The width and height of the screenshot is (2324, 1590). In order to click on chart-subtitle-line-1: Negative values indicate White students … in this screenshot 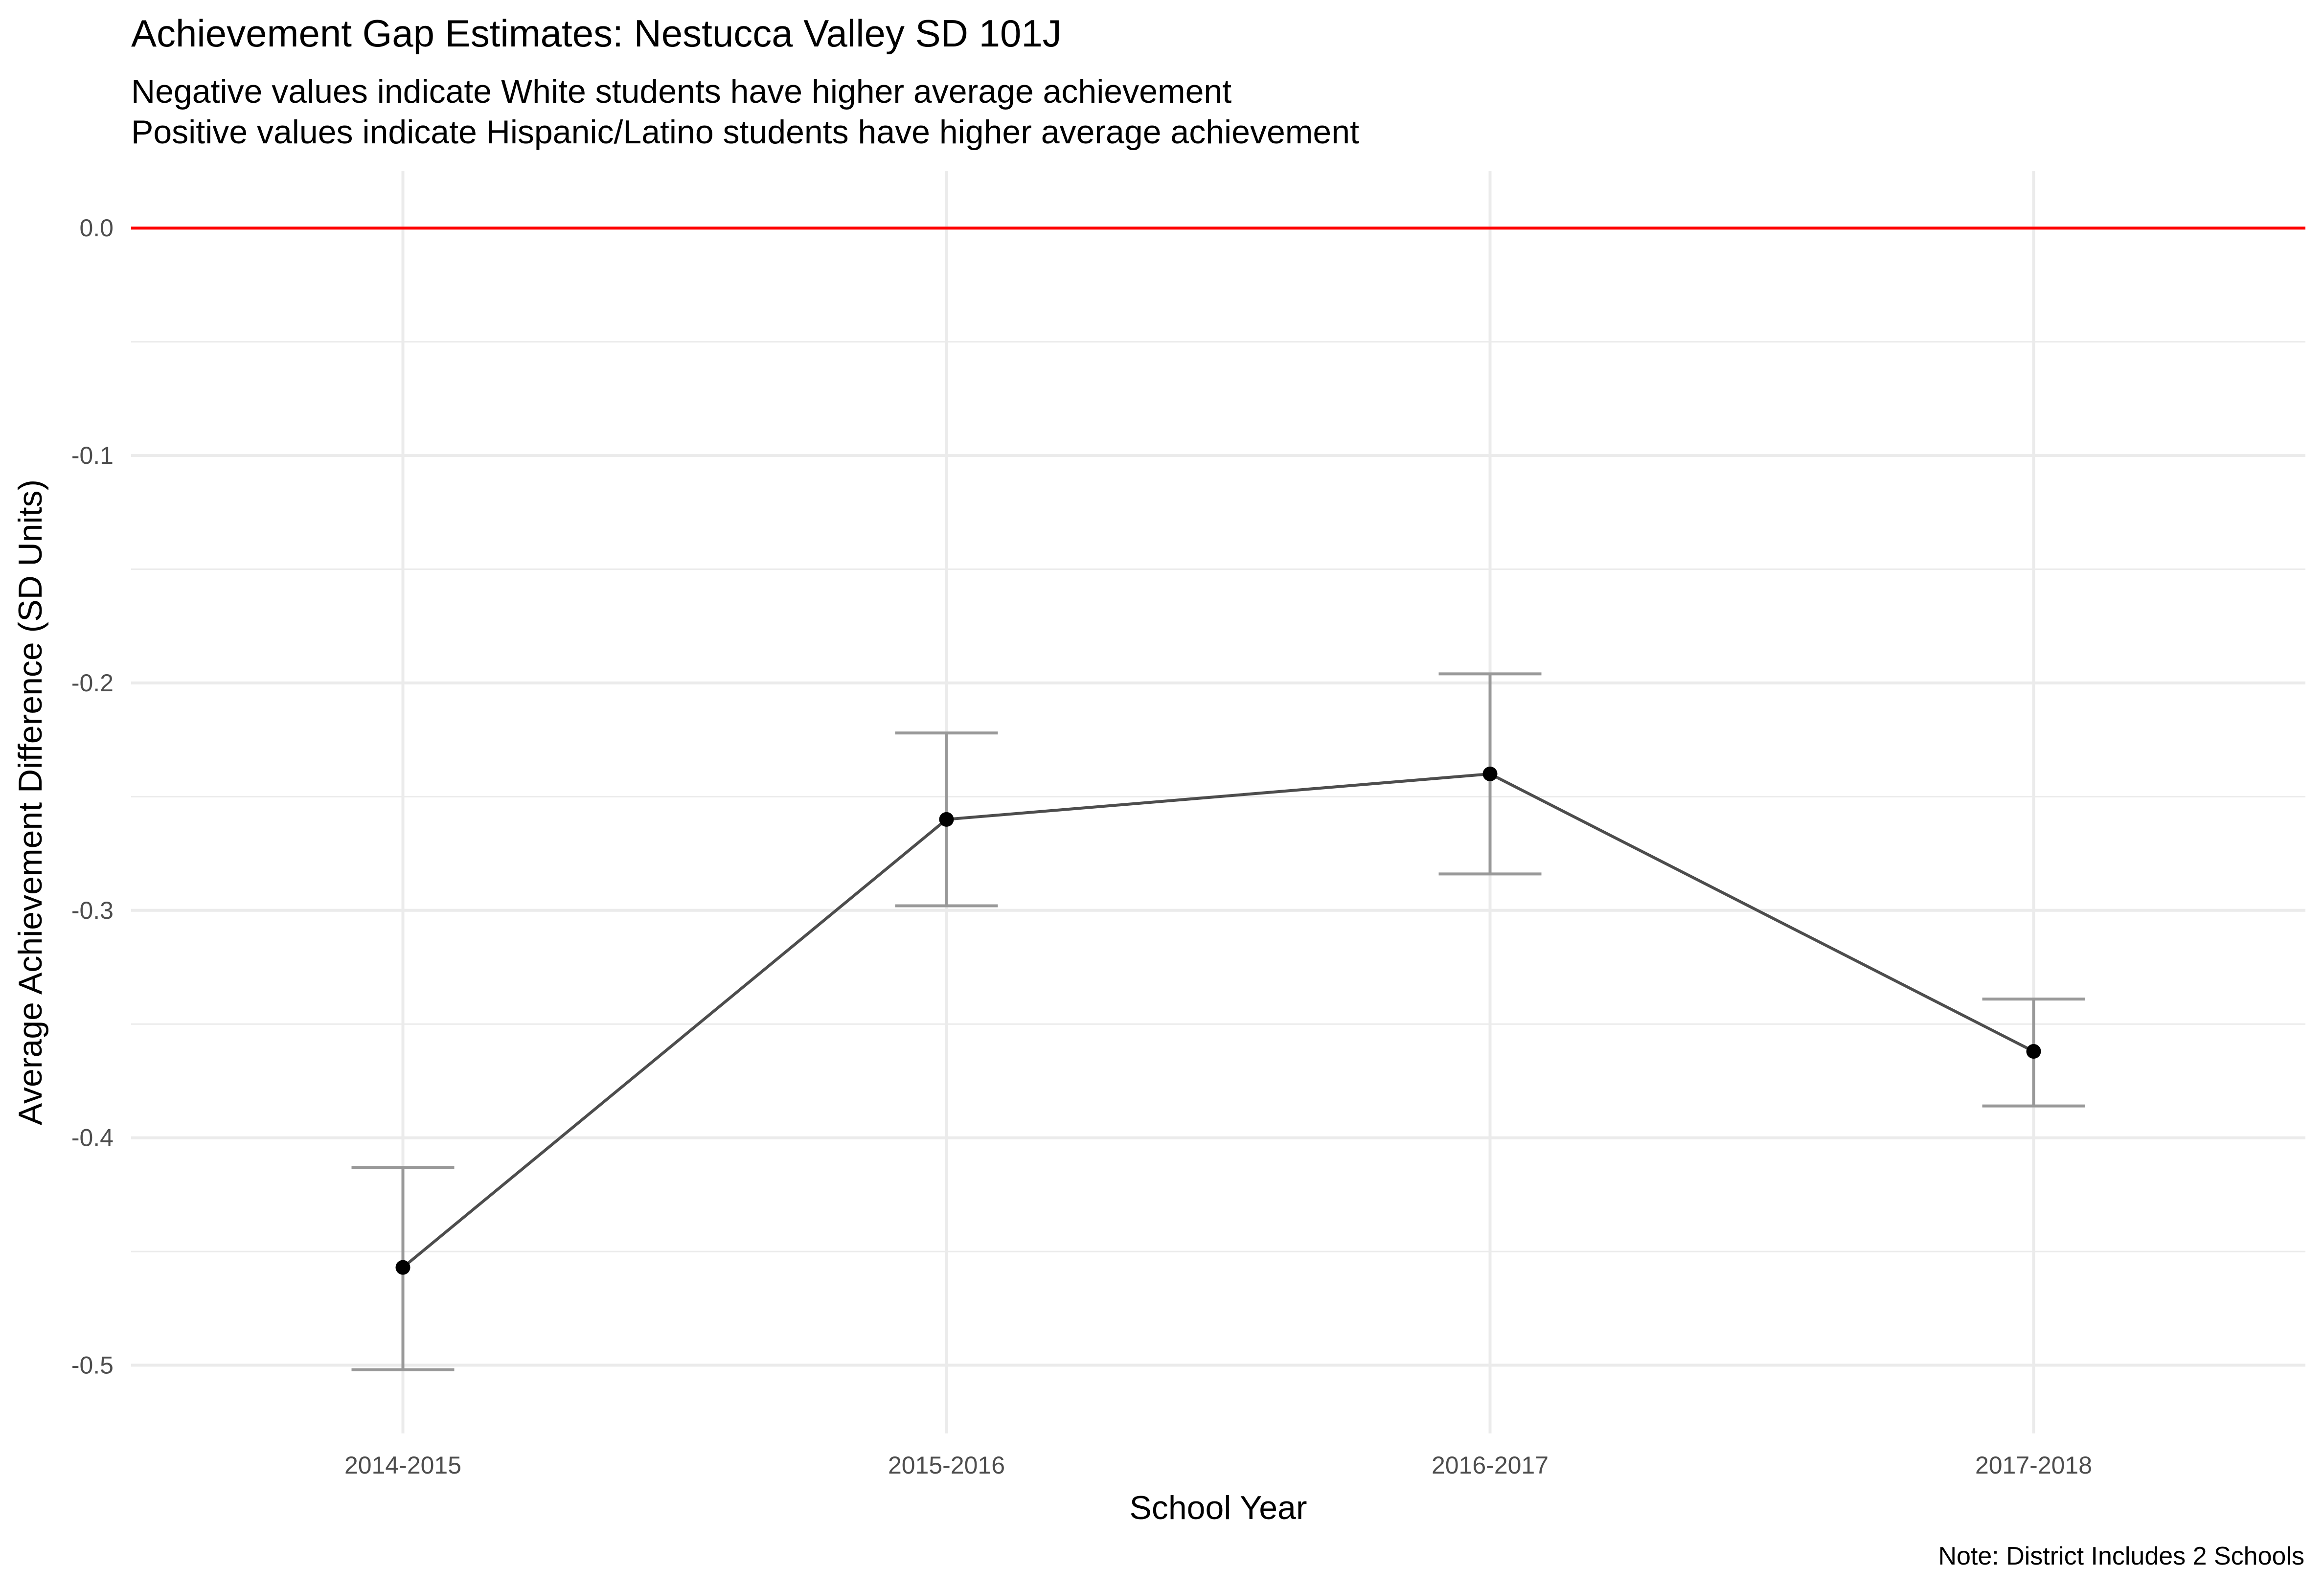, I will do `click(681, 92)`.